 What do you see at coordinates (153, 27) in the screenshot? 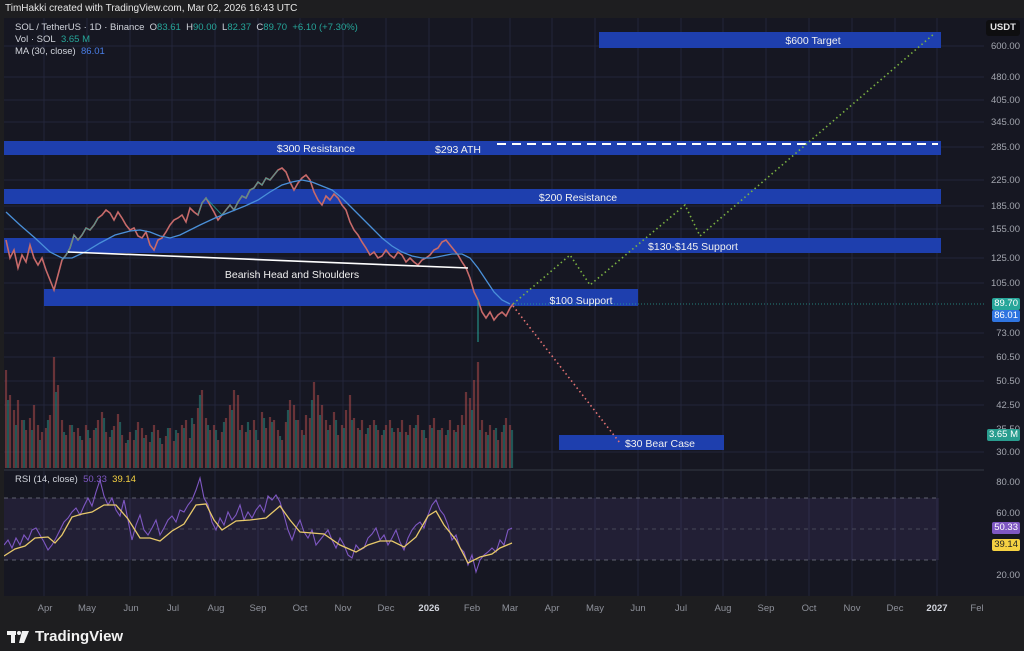
I see `open-label: O` at bounding box center [153, 27].